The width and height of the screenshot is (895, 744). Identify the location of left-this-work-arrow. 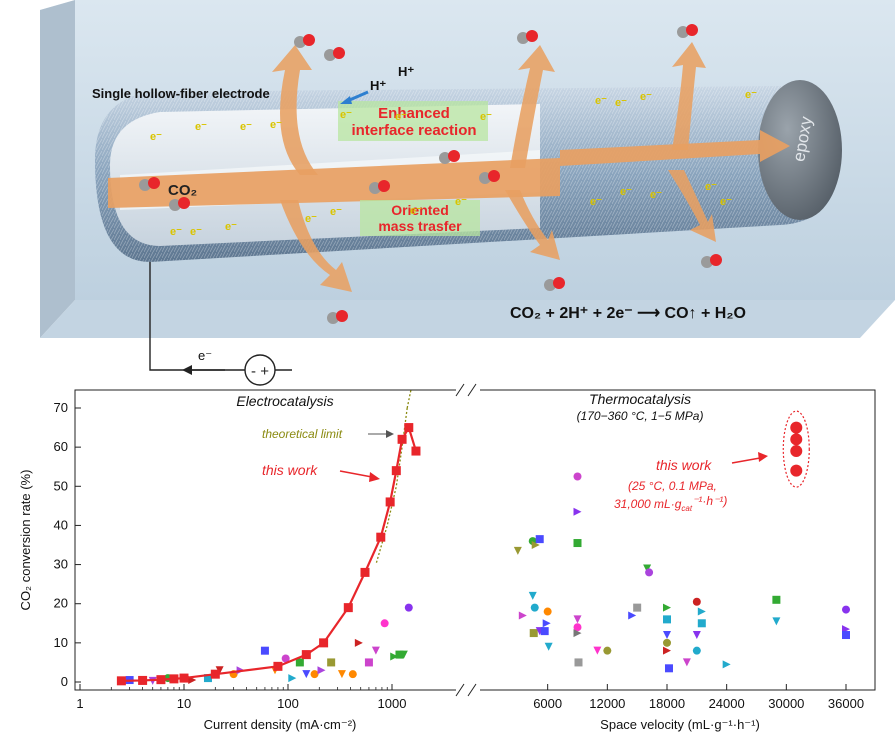
(356, 474).